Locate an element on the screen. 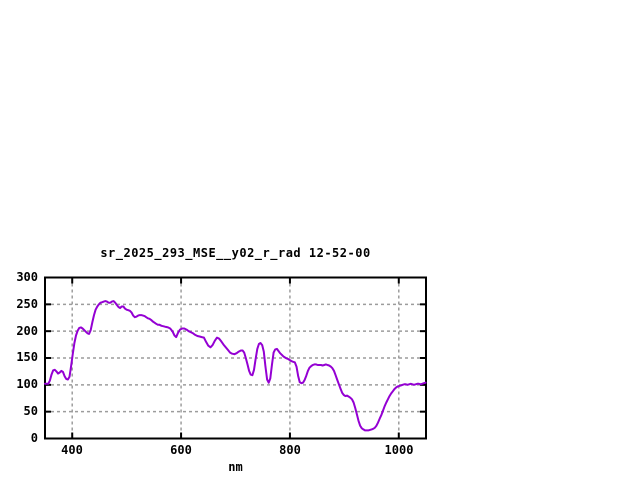 The image size is (640, 480). y-tick-label-300: 300 is located at coordinates (27, 277).